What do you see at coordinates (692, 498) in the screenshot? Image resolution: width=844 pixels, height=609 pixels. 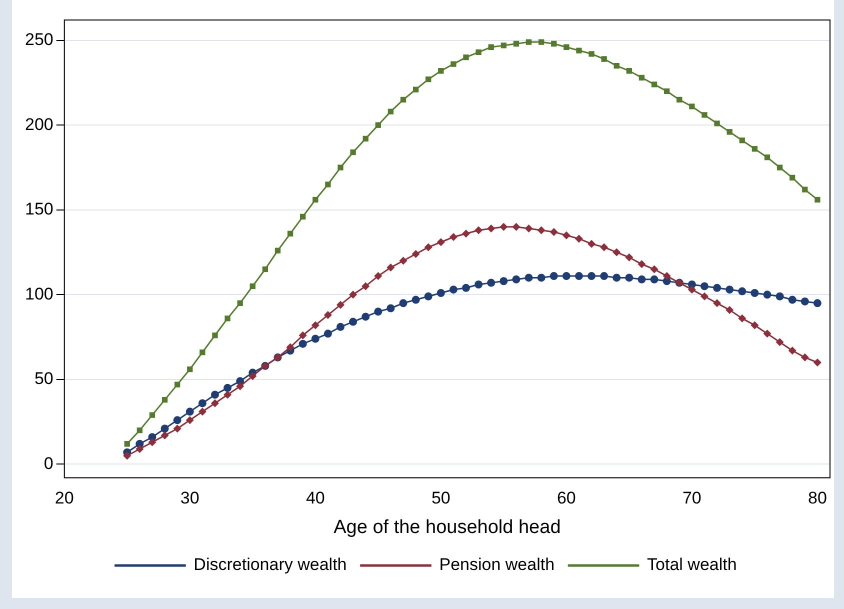 I see `x-tick-label: 70` at bounding box center [692, 498].